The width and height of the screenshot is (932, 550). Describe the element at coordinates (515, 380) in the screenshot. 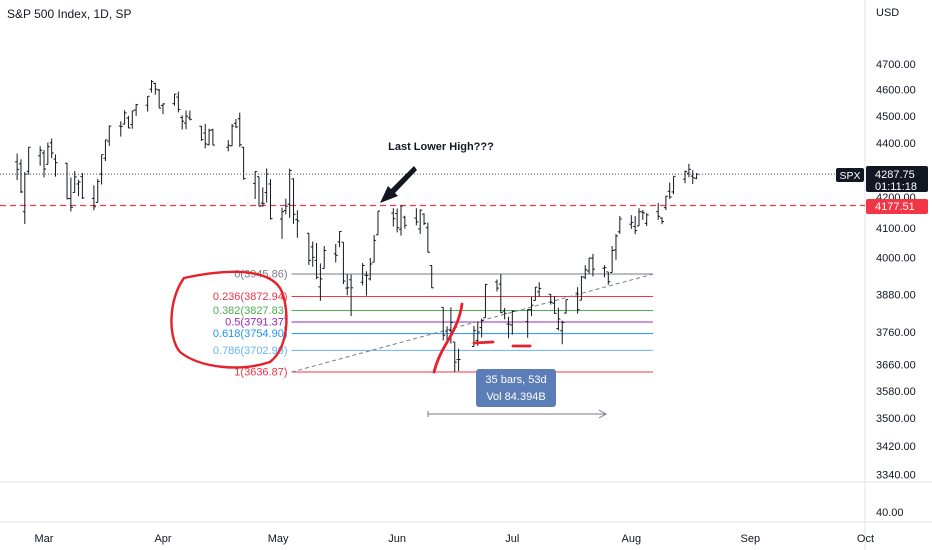

I see `measure-bars-label: 35 bars, 53d` at that location.